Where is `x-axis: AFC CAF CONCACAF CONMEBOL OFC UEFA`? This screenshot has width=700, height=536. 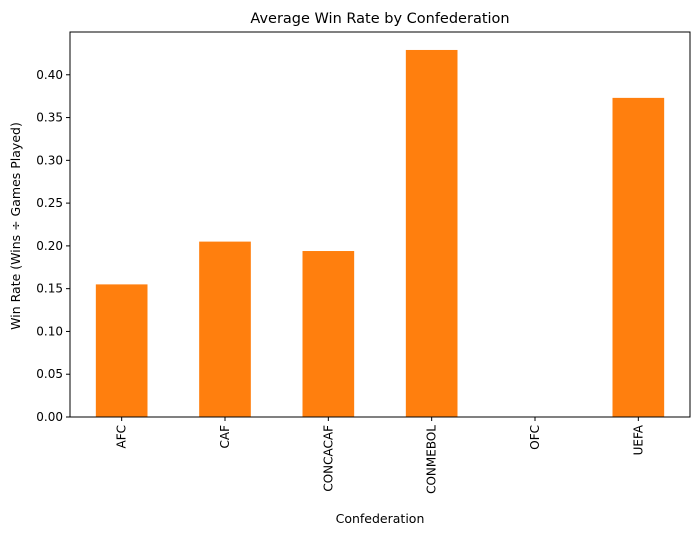
x-axis: AFC CAF CONCACAF CONMEBOL OFC UEFA is located at coordinates (380, 455).